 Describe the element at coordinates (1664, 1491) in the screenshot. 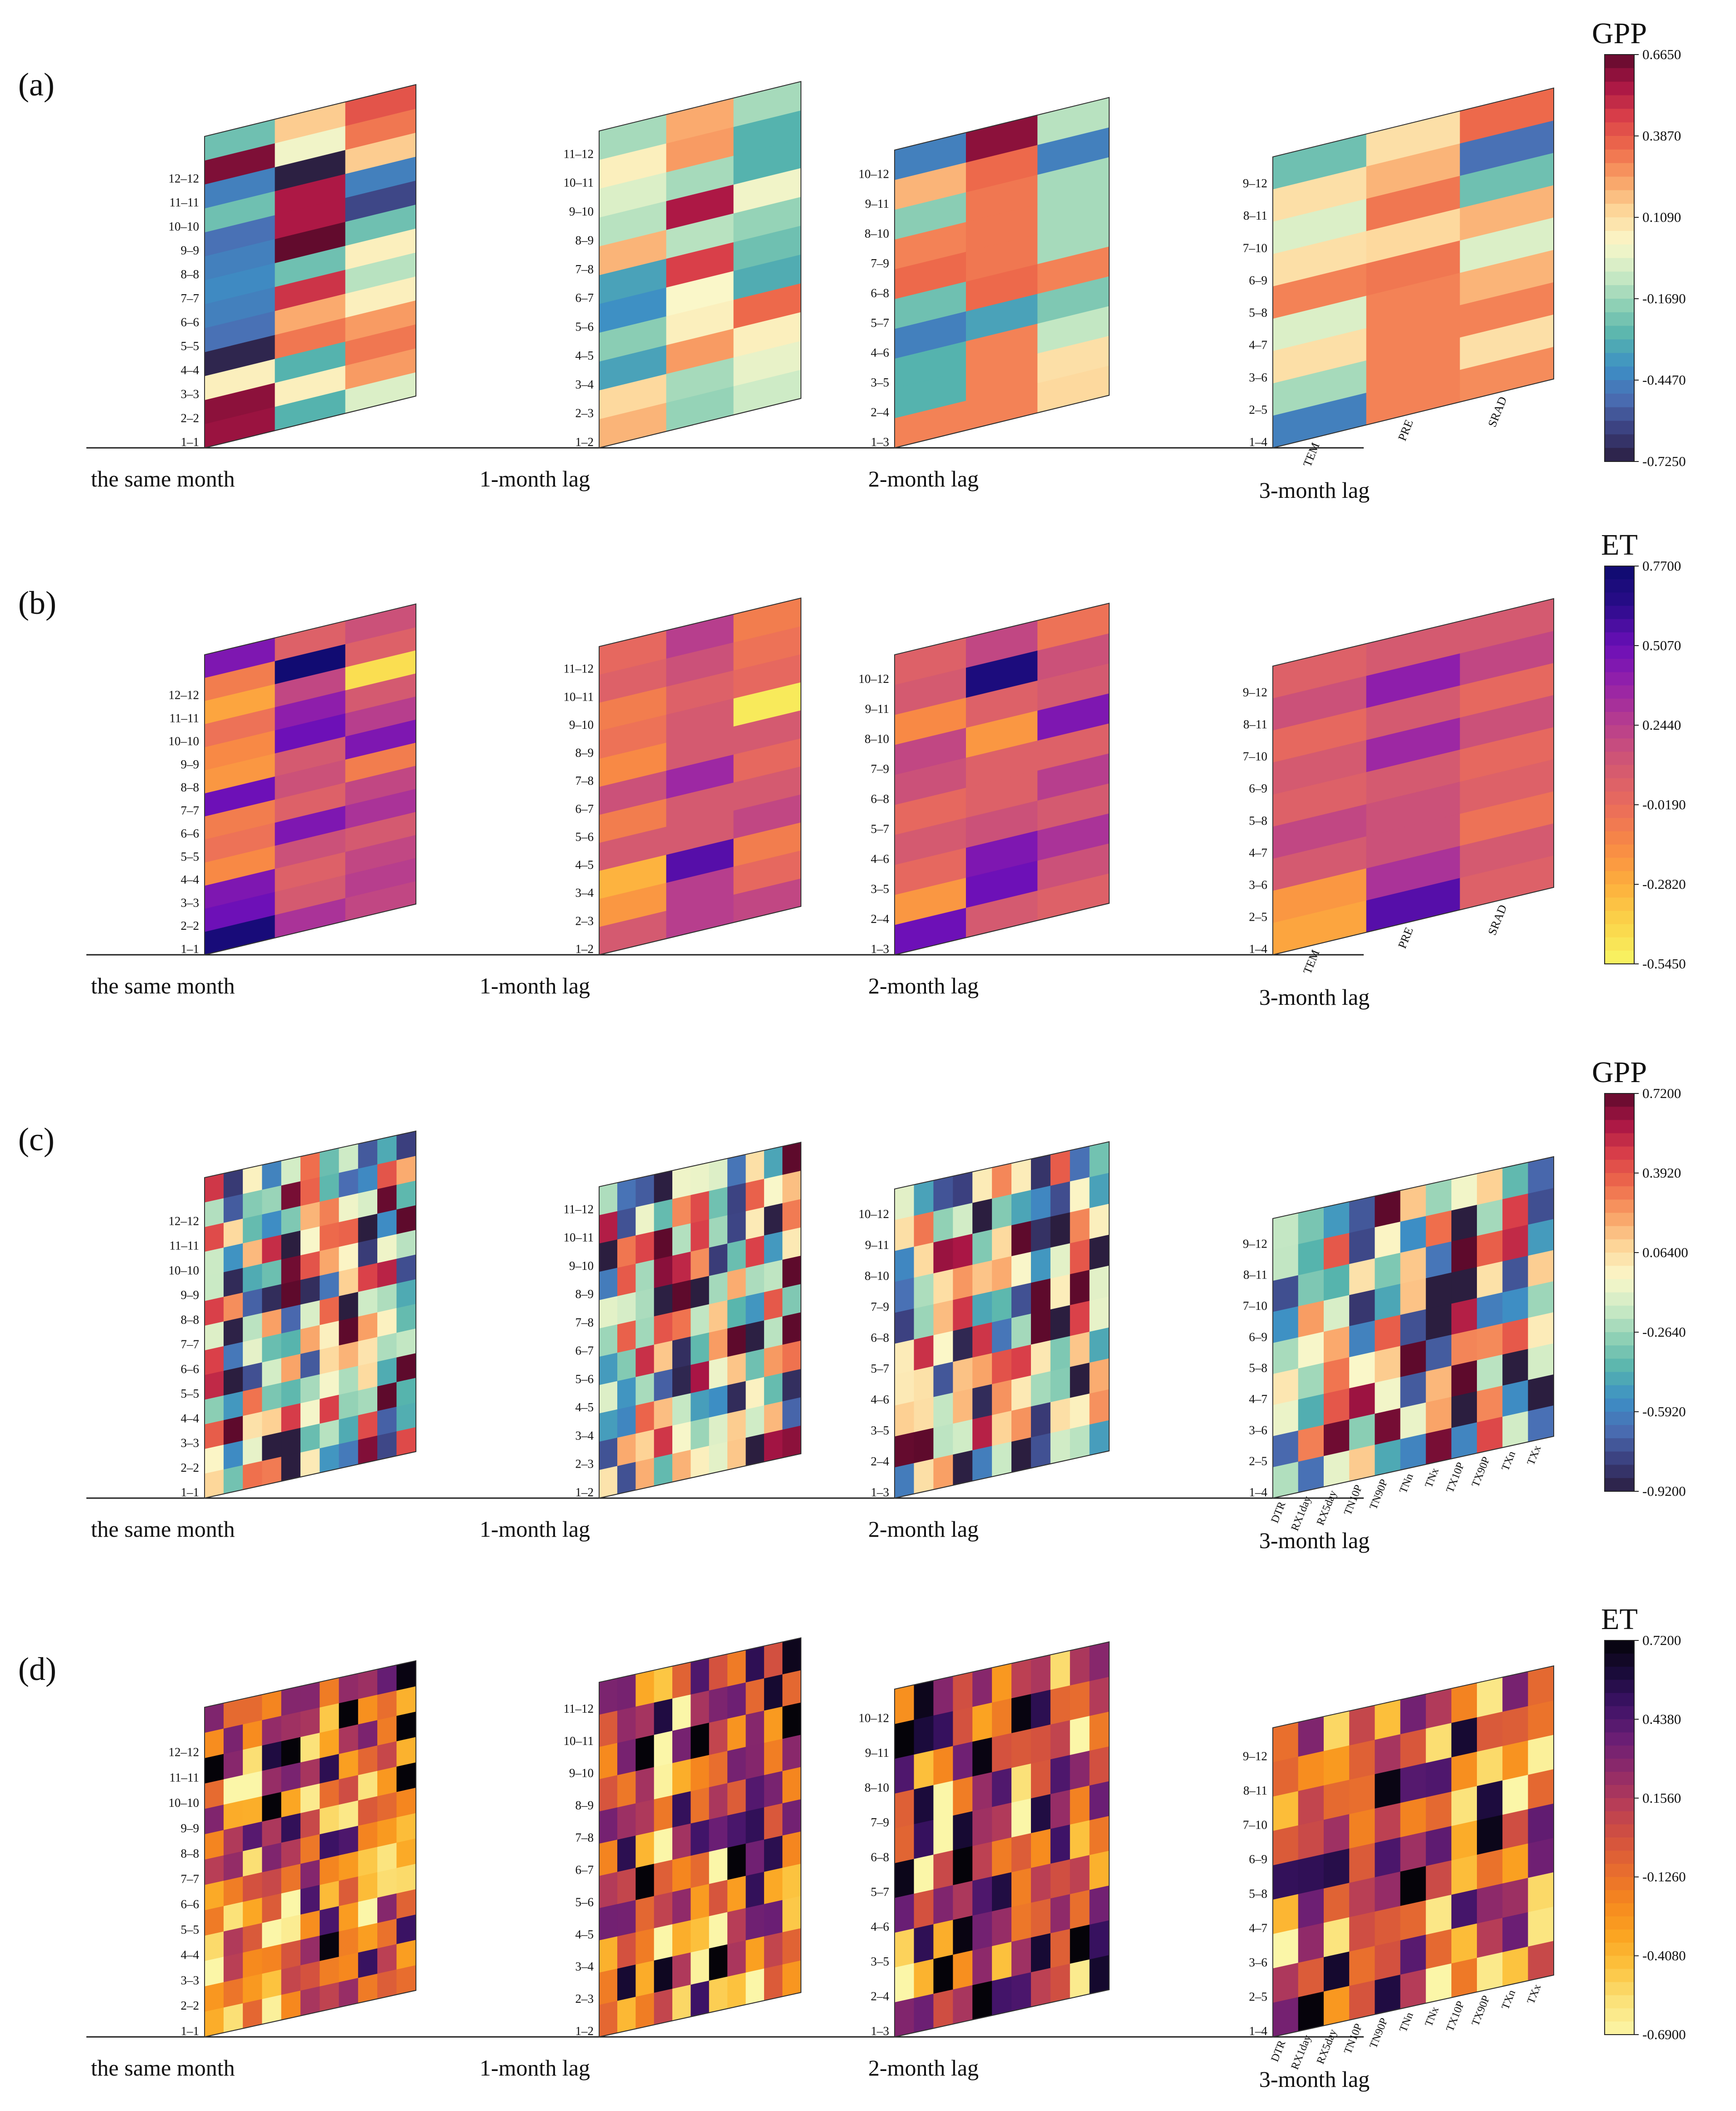

I see `colorbar-tick-label: -0.9200` at that location.